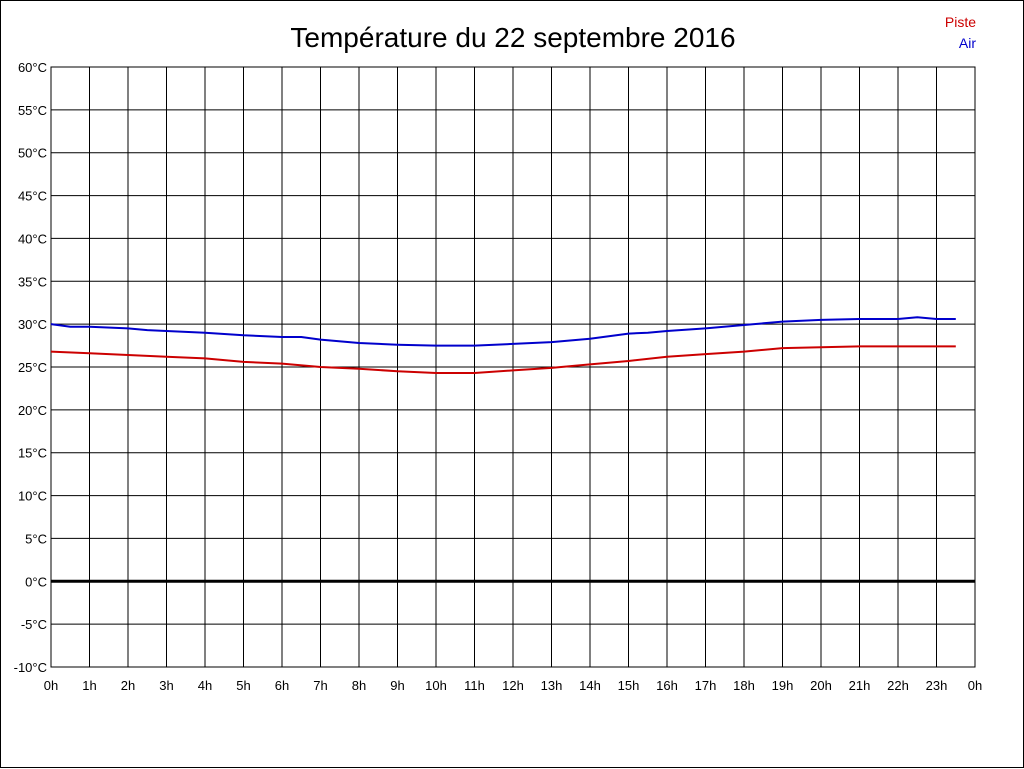 The height and width of the screenshot is (769, 1024). What do you see at coordinates (32, 196) in the screenshot?
I see `y-tick-label: 45°C` at bounding box center [32, 196].